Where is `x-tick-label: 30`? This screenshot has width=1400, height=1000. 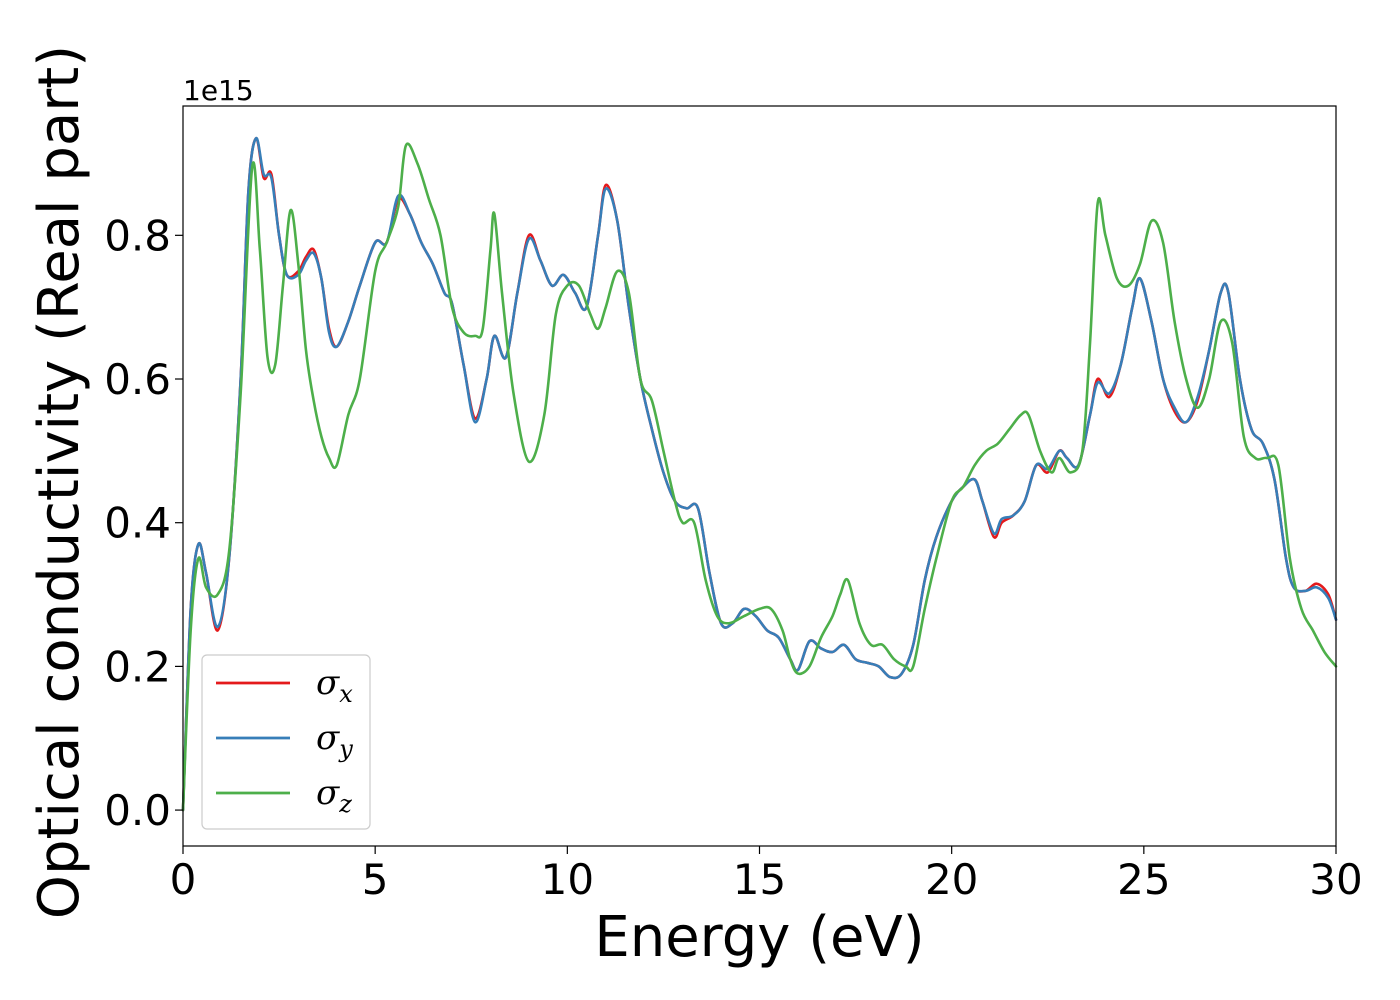
x-tick-label: 30 is located at coordinates (1335, 879).